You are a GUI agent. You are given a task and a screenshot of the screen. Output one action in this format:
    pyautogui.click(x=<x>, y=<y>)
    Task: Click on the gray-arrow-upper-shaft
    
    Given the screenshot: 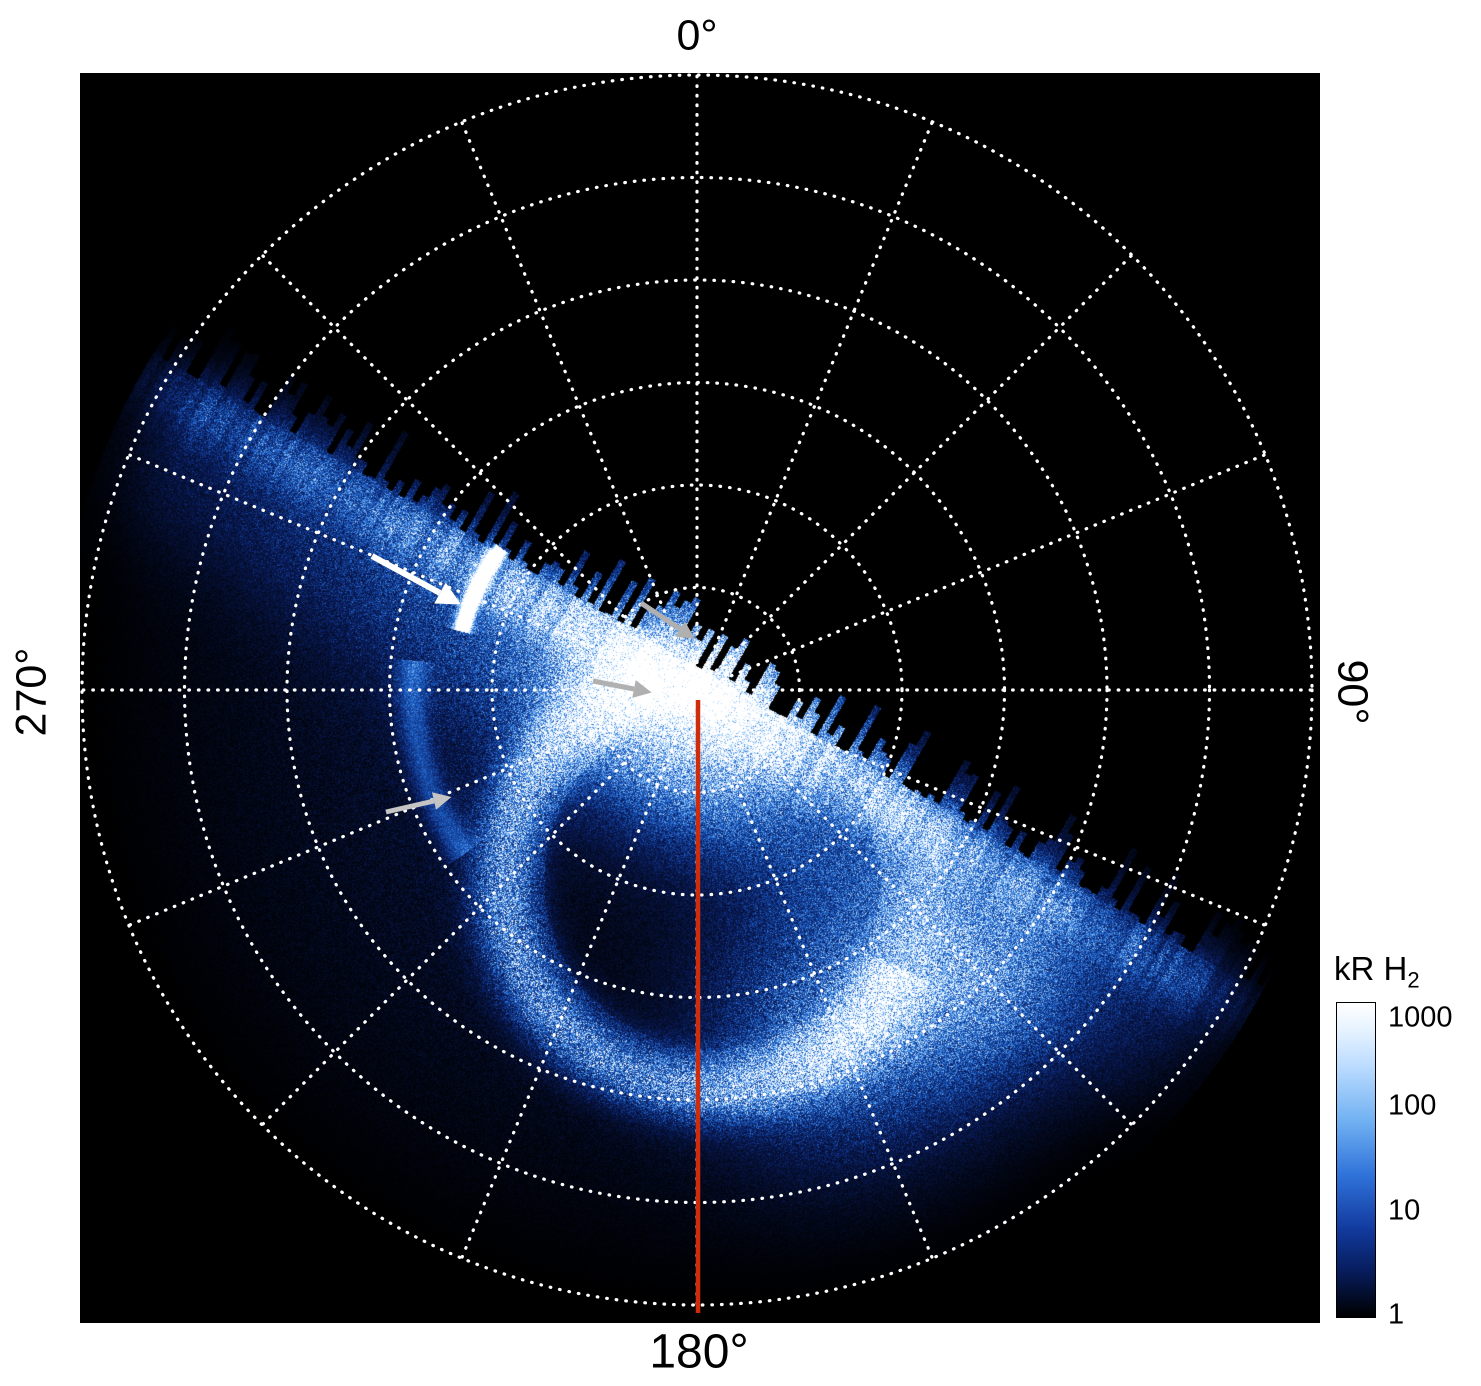 What is the action you would take?
    pyautogui.click(x=660, y=616)
    